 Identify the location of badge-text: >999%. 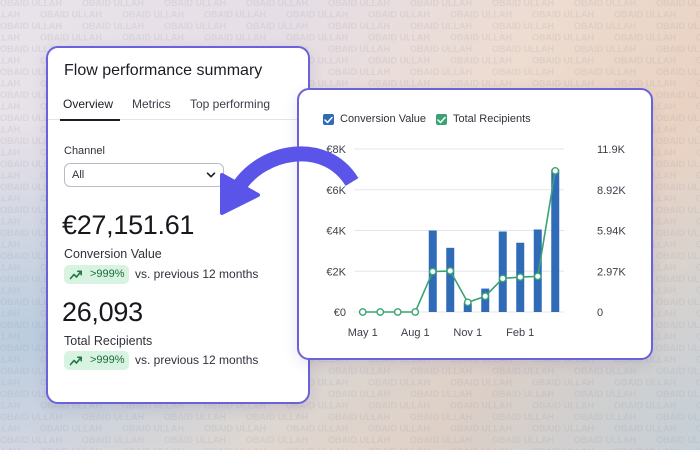
(107, 360).